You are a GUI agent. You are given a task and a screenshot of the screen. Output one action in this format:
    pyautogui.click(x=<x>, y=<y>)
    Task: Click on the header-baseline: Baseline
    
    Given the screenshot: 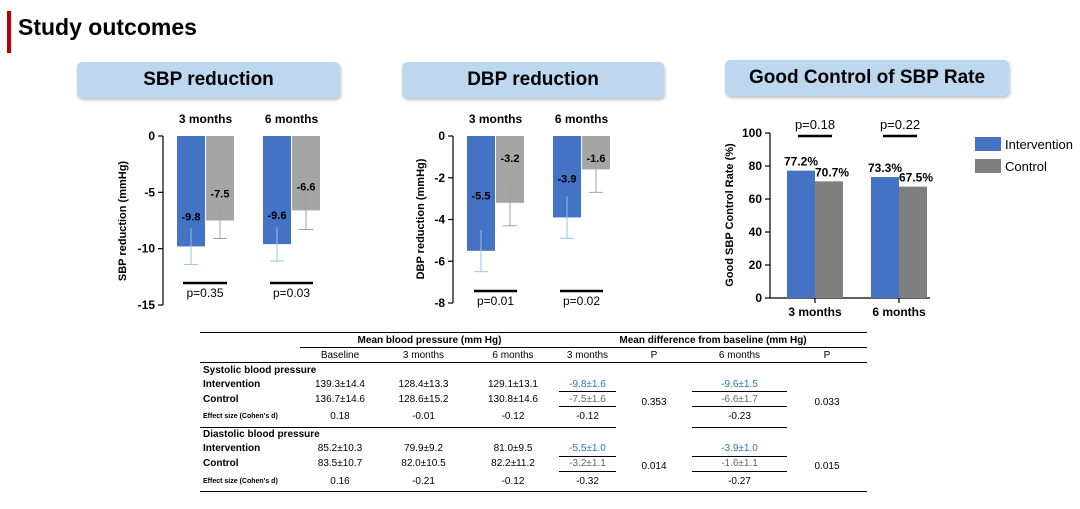 What is the action you would take?
    pyautogui.click(x=340, y=355)
    